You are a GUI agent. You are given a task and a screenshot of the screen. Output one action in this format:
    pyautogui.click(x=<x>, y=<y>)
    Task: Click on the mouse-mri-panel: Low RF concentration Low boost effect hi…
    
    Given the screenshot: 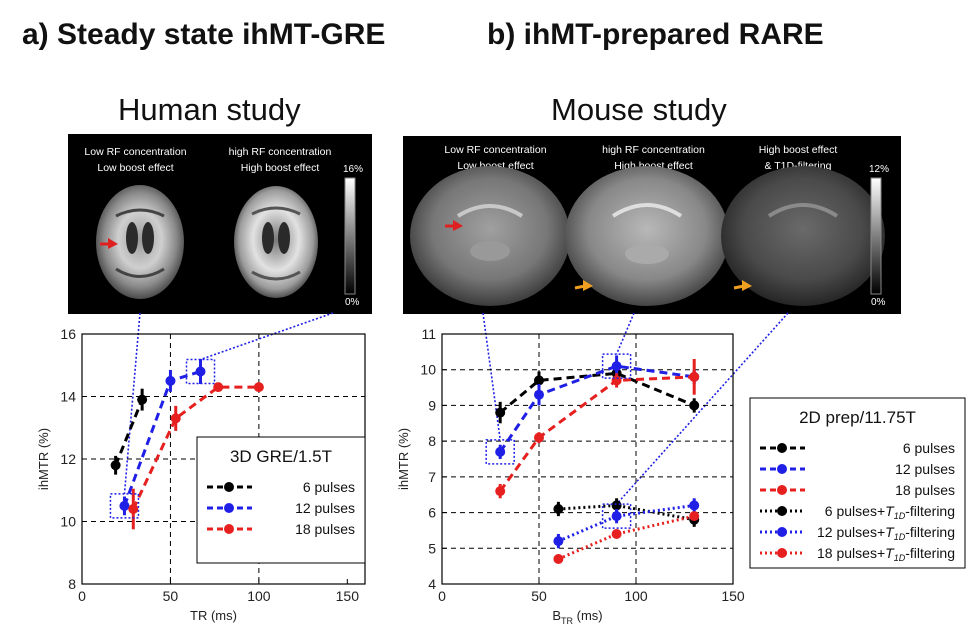 What is the action you would take?
    pyautogui.click(x=652, y=225)
    